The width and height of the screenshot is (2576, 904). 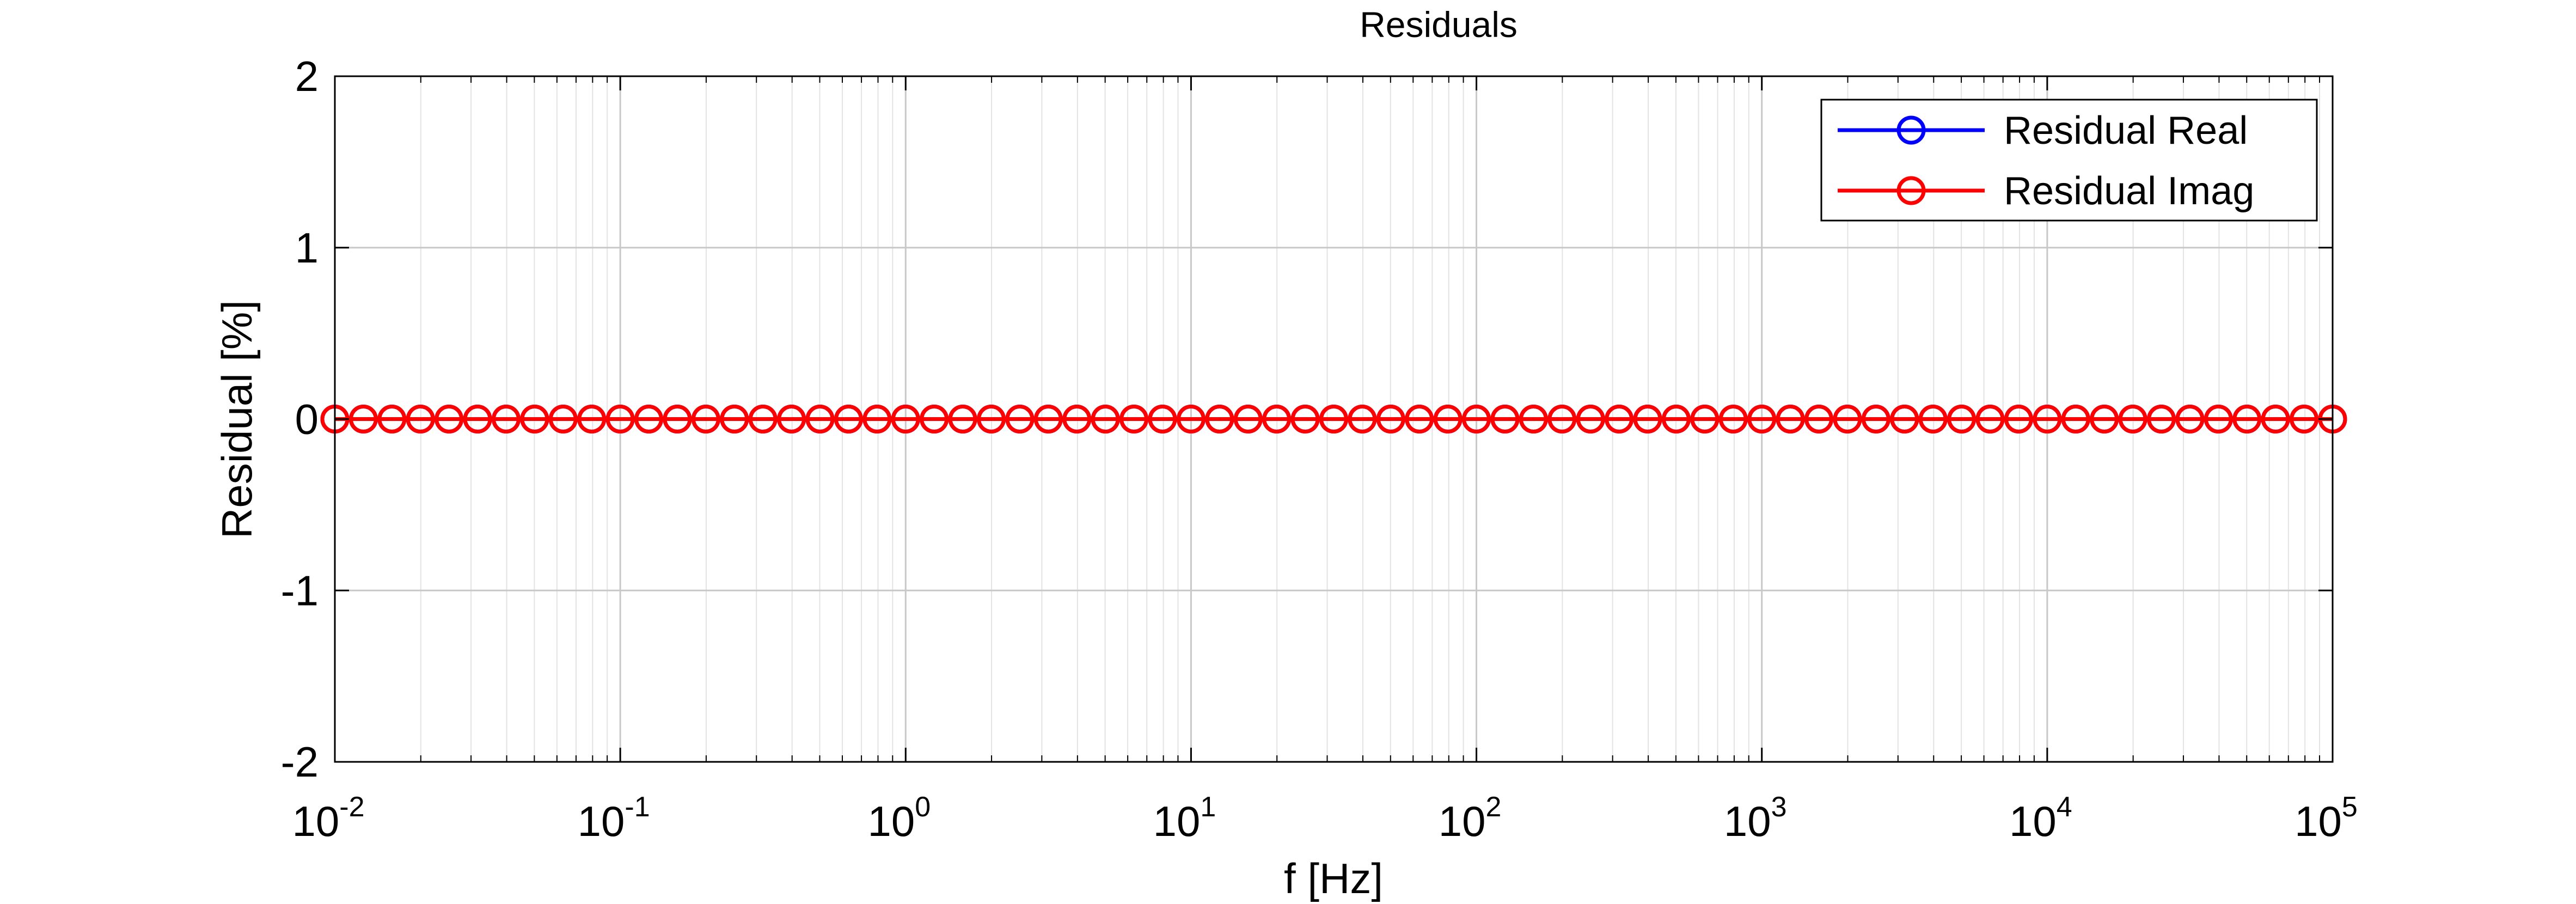 What do you see at coordinates (2350, 807) in the screenshot?
I see `x-tick-exponent: 5` at bounding box center [2350, 807].